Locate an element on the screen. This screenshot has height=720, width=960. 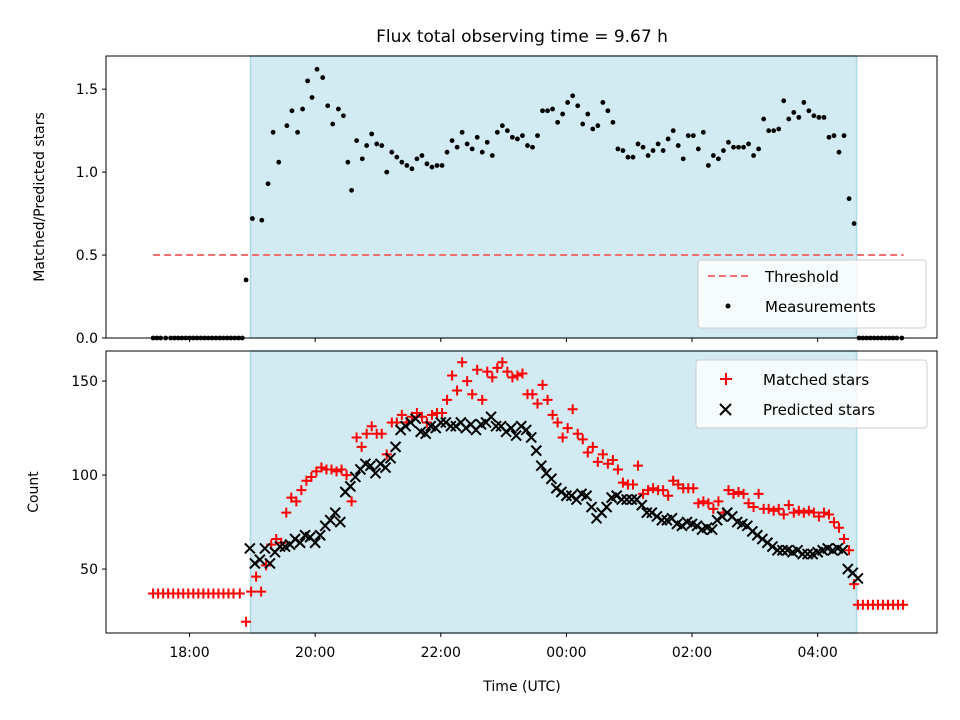
count-y-tick-label: 150 is located at coordinates (84, 382).